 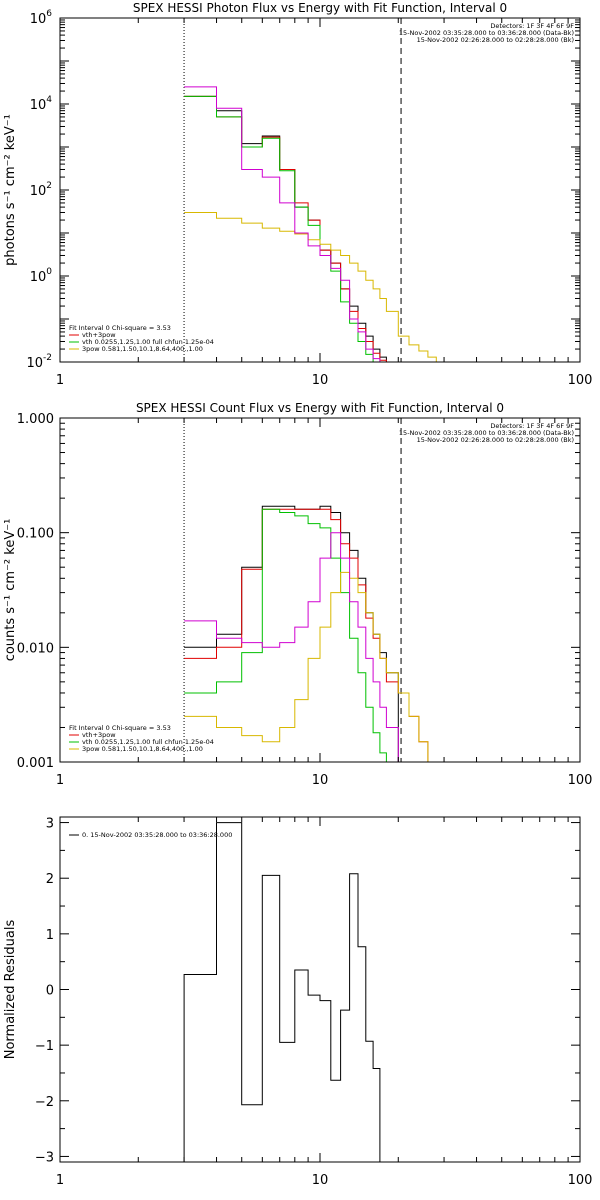 I want to click on y-tick-label: 1.000, so click(x=35, y=419).